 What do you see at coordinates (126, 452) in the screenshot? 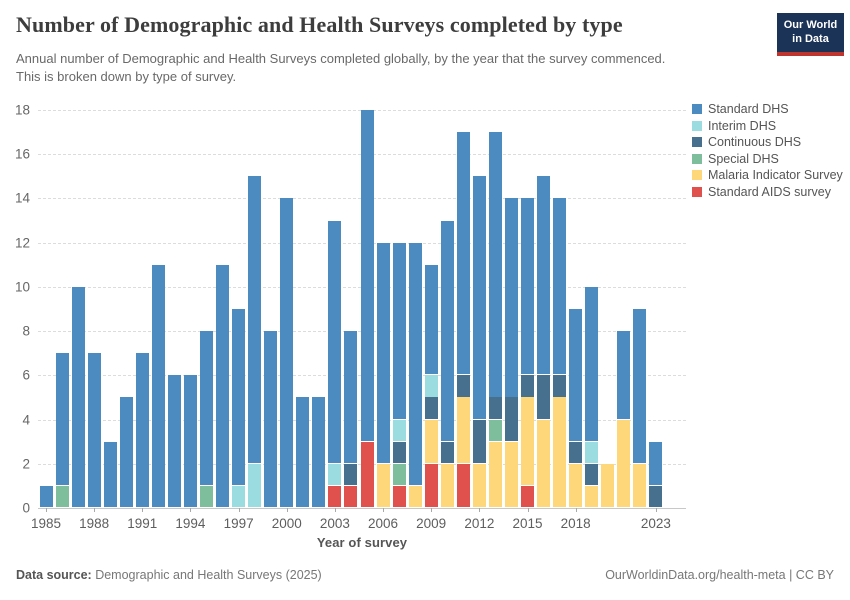
I see `bar-1990-standard-dhs` at bounding box center [126, 452].